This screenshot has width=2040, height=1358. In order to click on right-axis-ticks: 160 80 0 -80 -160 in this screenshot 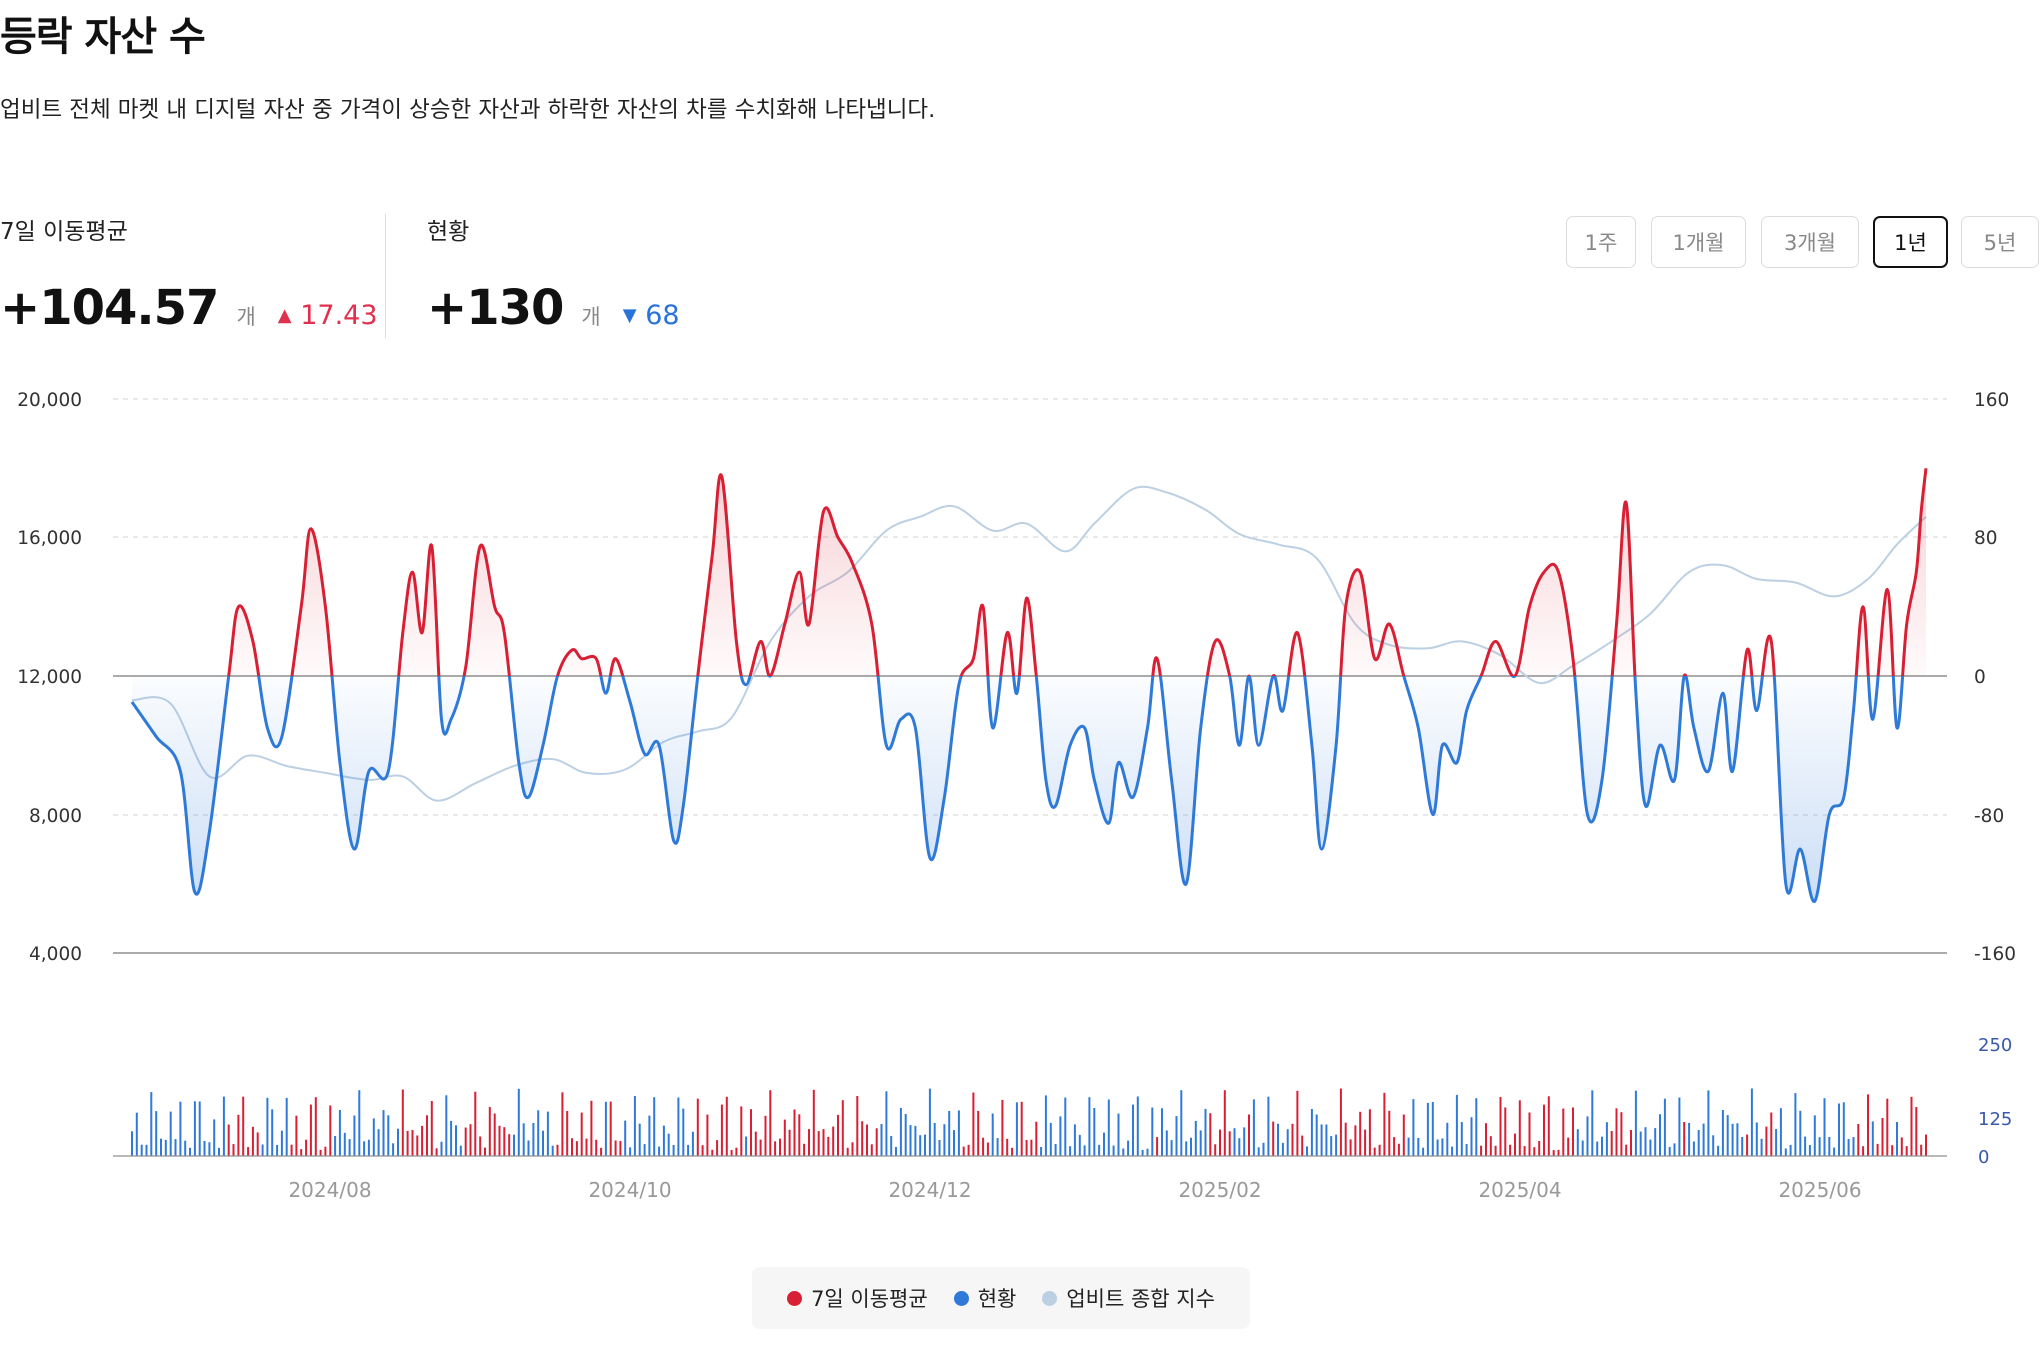, I will do `click(1995, 677)`.